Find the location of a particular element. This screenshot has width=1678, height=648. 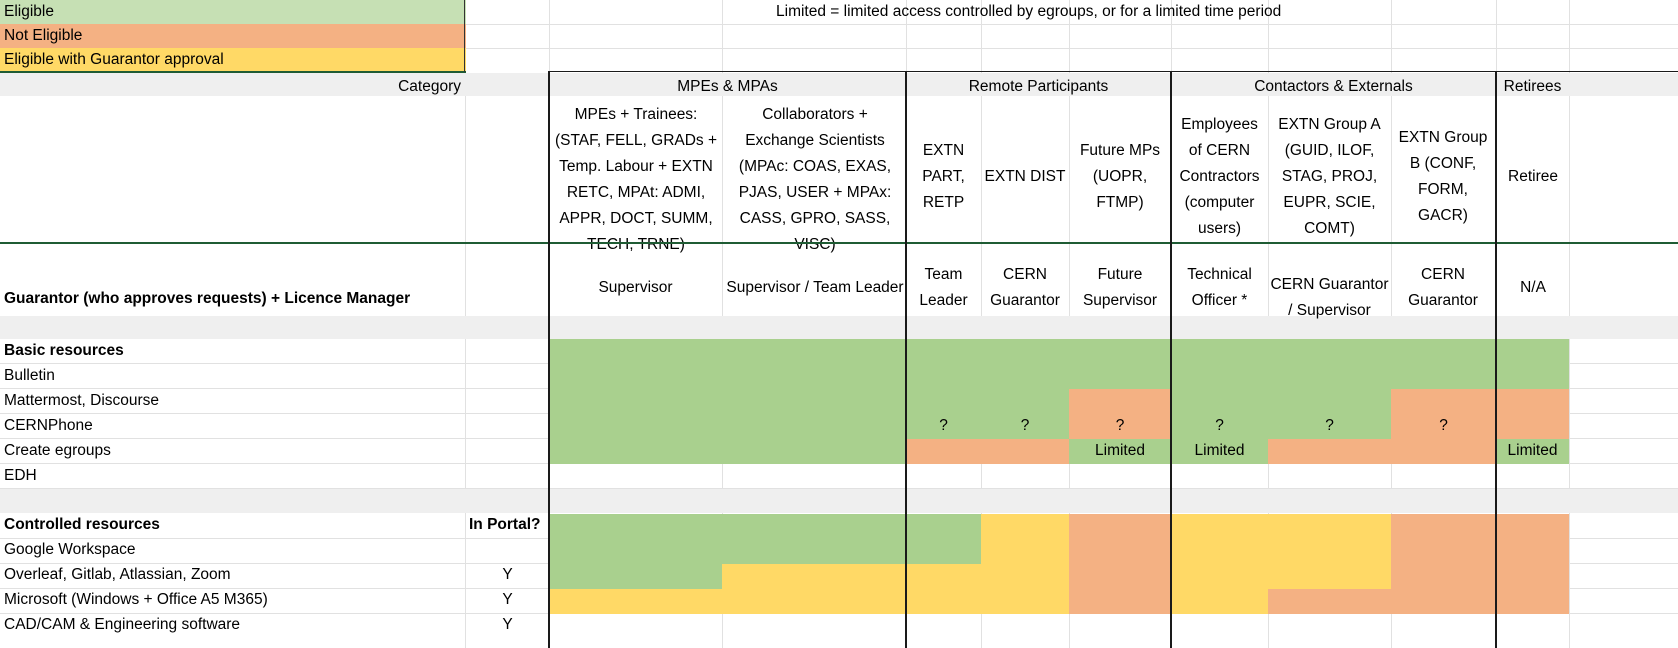

section-band-basic is located at coordinates (839, 327).